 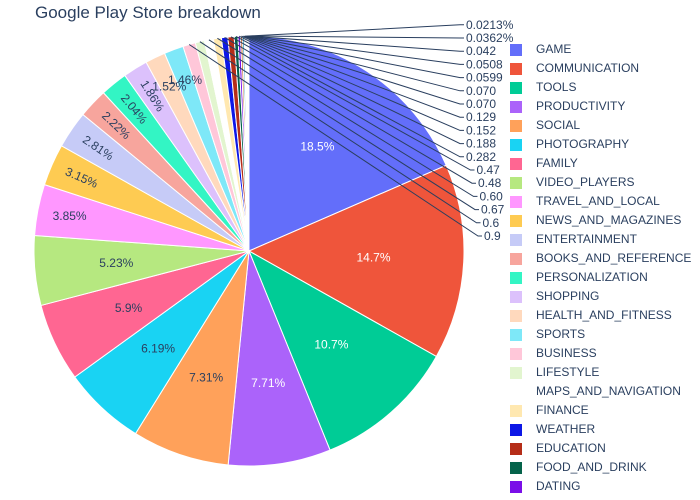 What do you see at coordinates (148, 12) in the screenshot?
I see `chart-title: Google Play Store breakdown` at bounding box center [148, 12].